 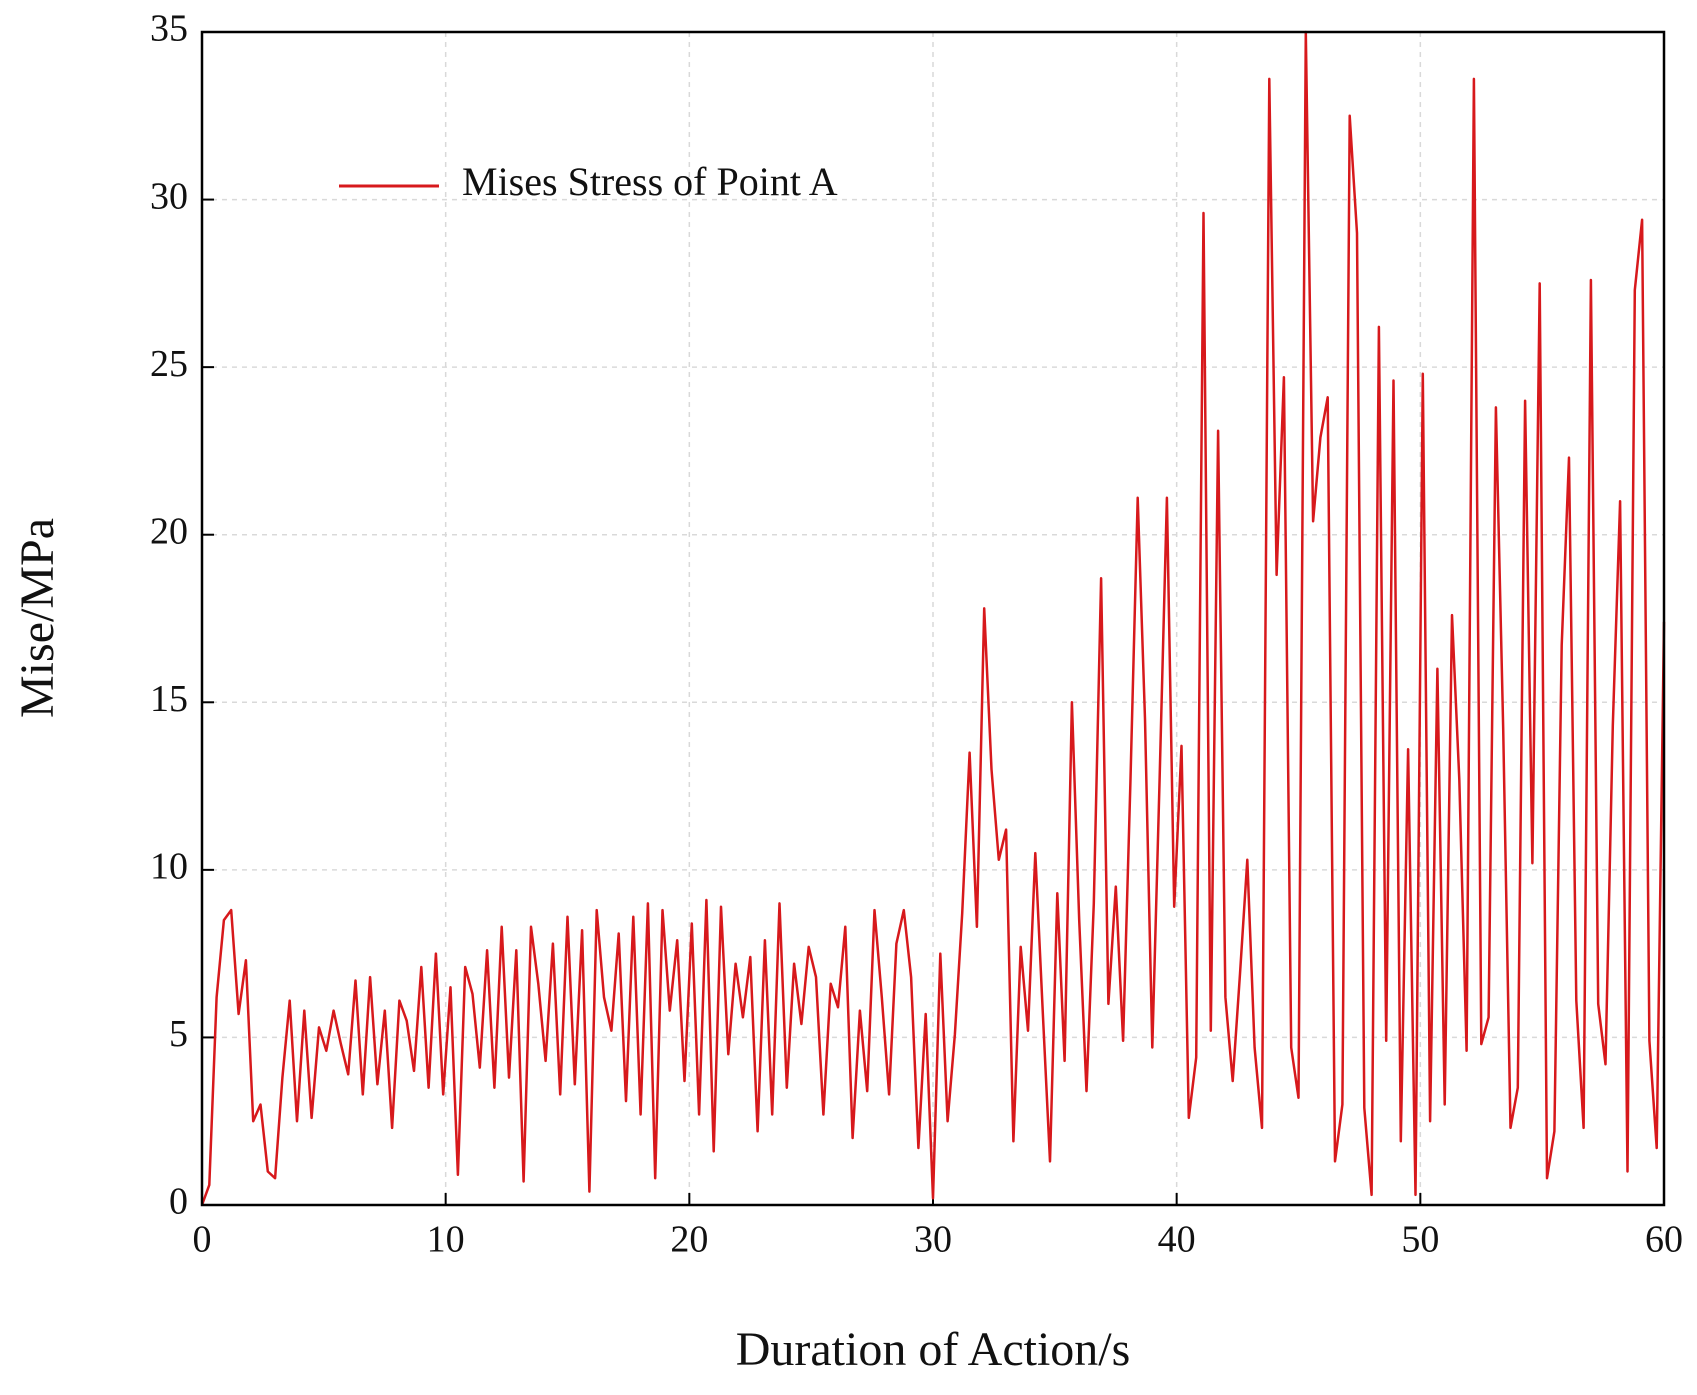 What do you see at coordinates (1664, 1240) in the screenshot?
I see `x-tick-label: 60` at bounding box center [1664, 1240].